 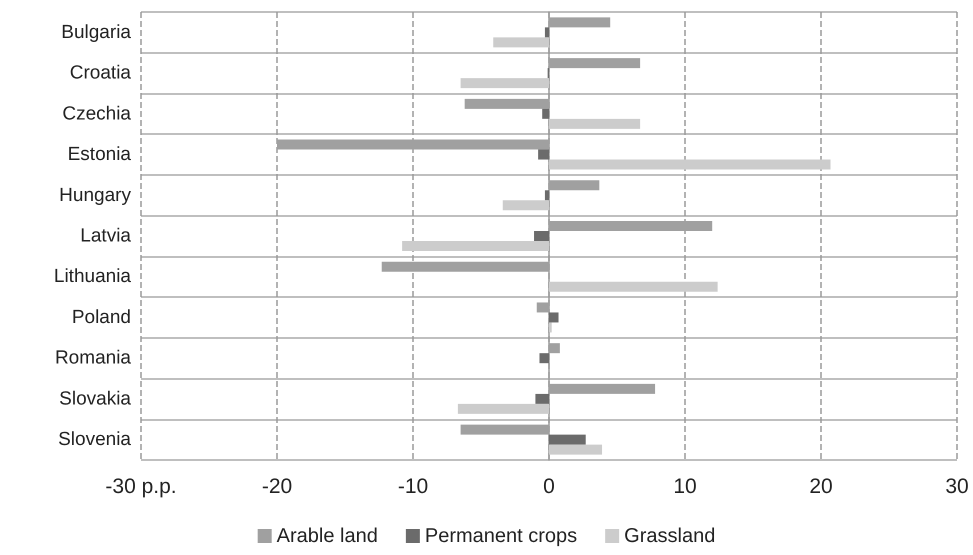 What do you see at coordinates (685, 486) in the screenshot?
I see `x-tick-label: 10` at bounding box center [685, 486].